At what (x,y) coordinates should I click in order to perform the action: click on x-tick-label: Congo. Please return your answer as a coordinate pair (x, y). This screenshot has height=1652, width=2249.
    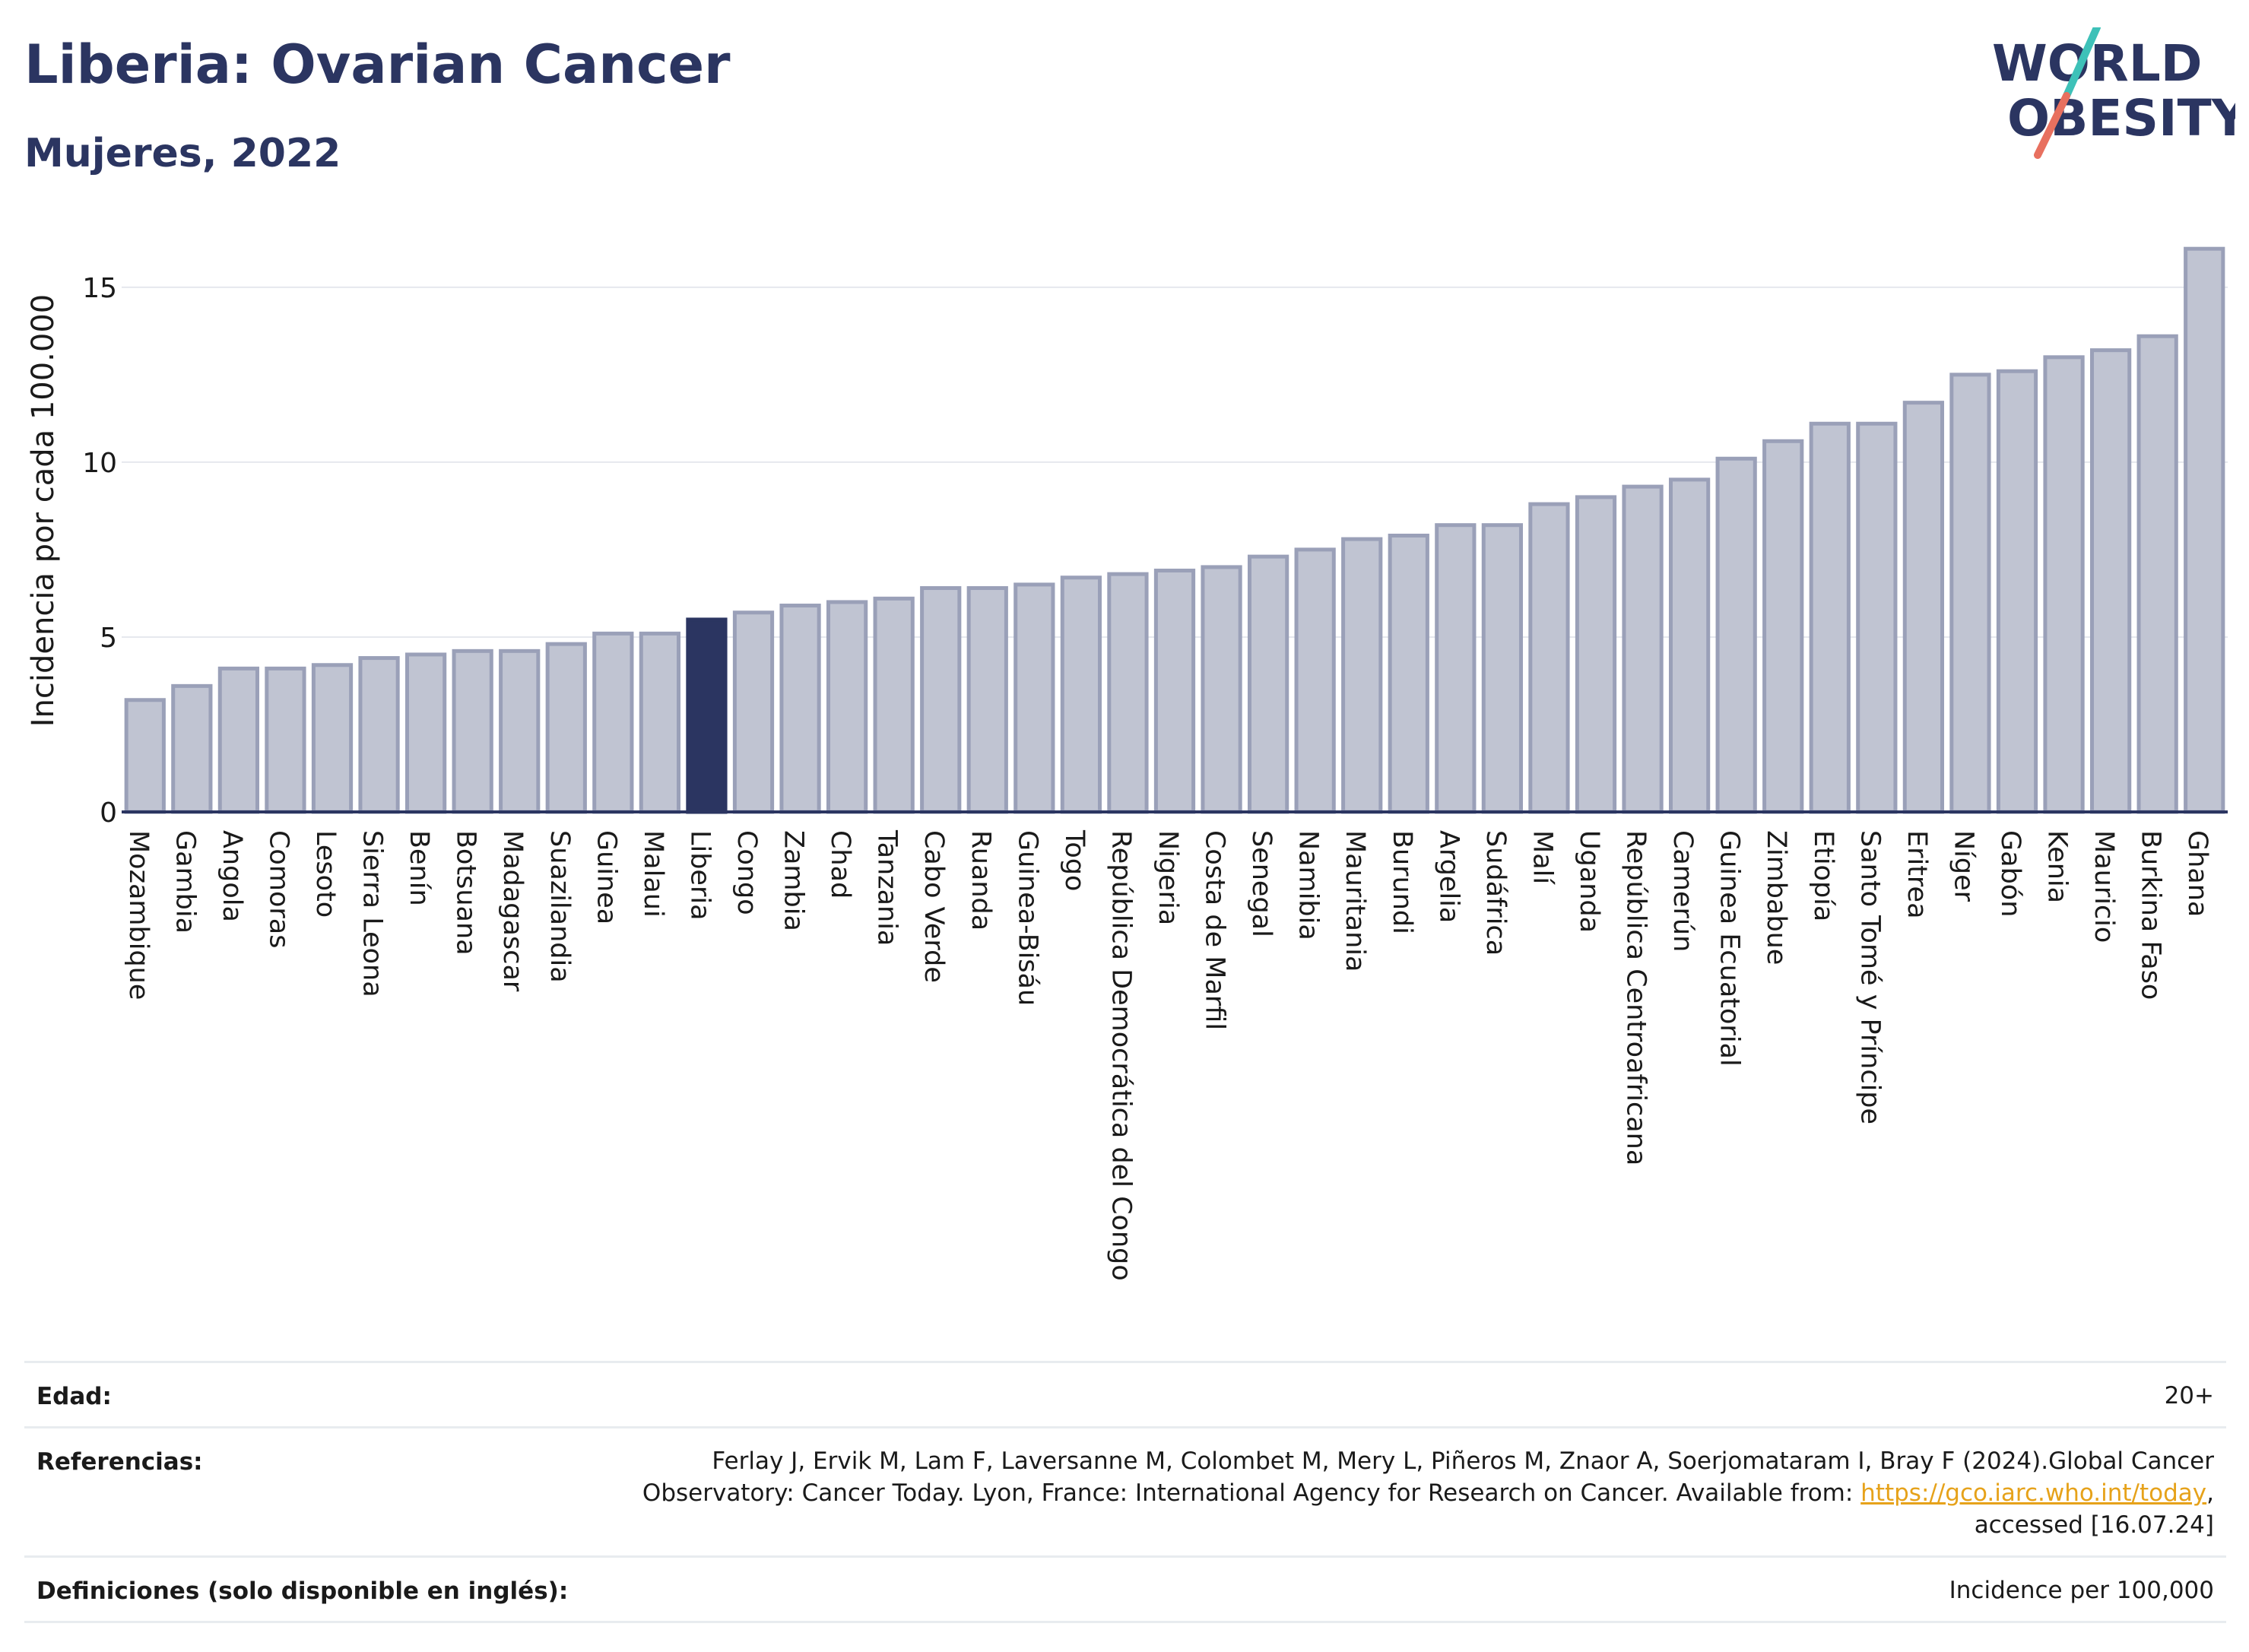
    Looking at the image, I should click on (746, 872).